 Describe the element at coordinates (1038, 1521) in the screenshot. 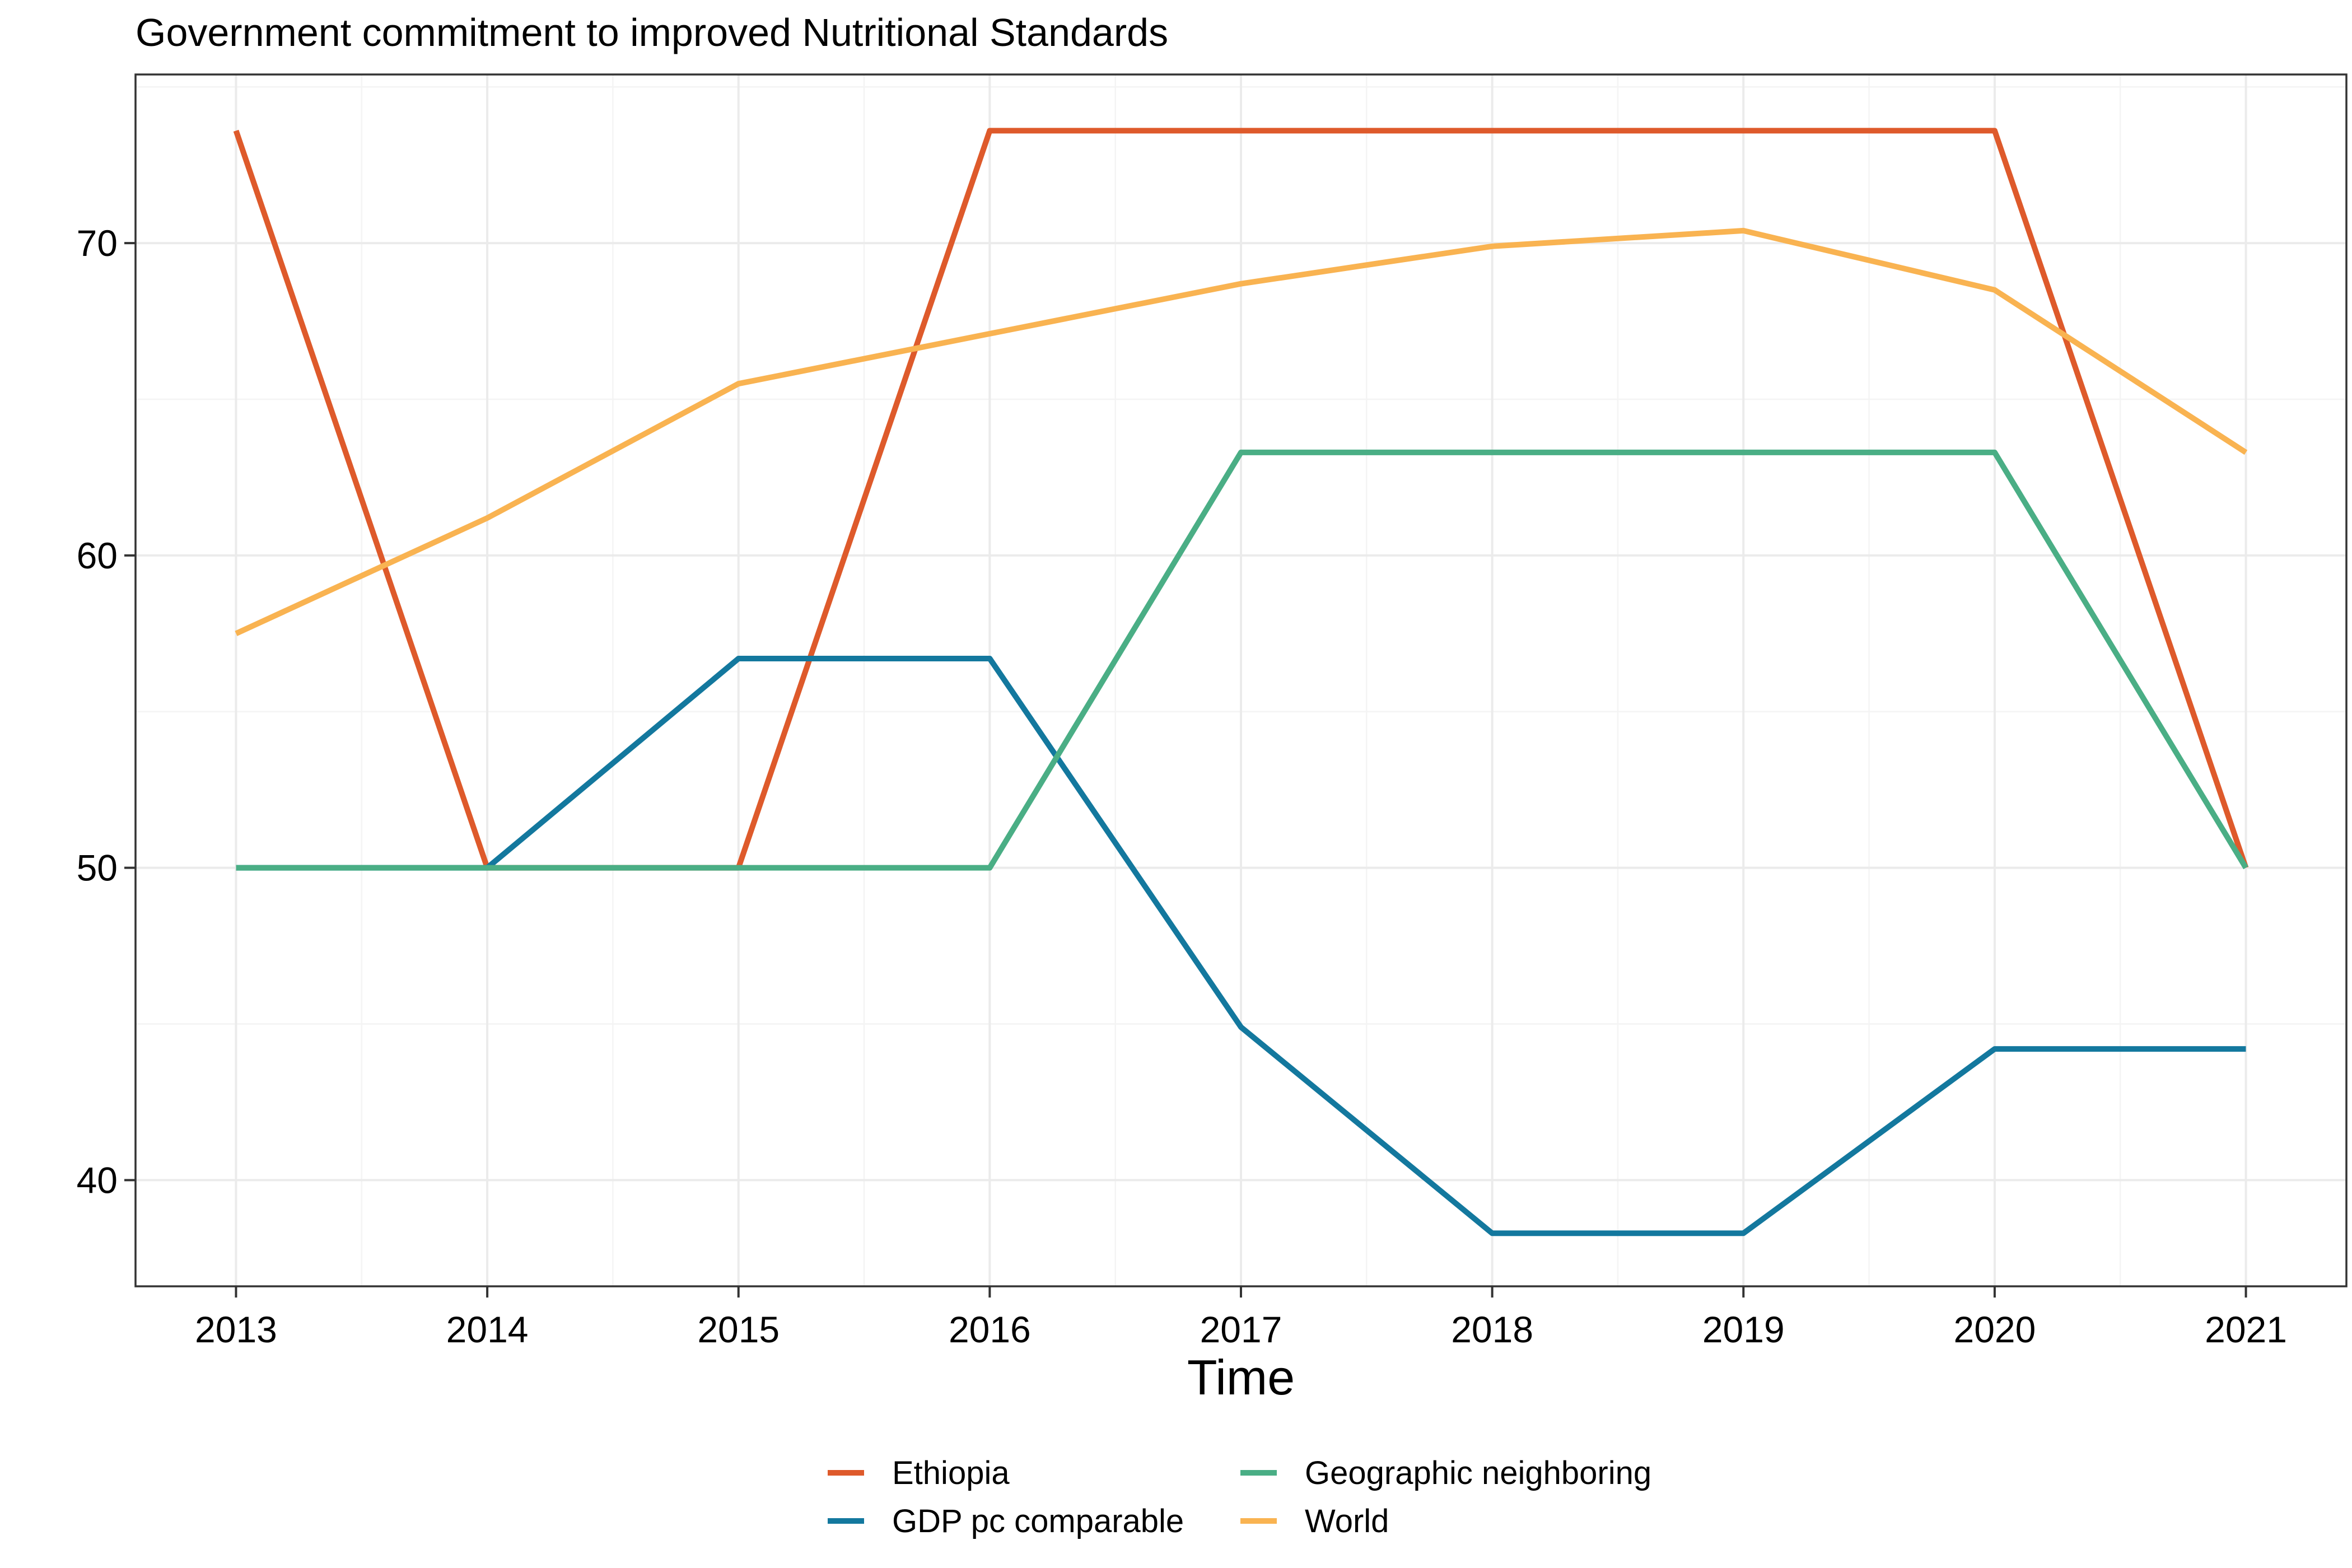

I see `legend-label-gdp-pc-comparable: GDP pc comparable` at that location.